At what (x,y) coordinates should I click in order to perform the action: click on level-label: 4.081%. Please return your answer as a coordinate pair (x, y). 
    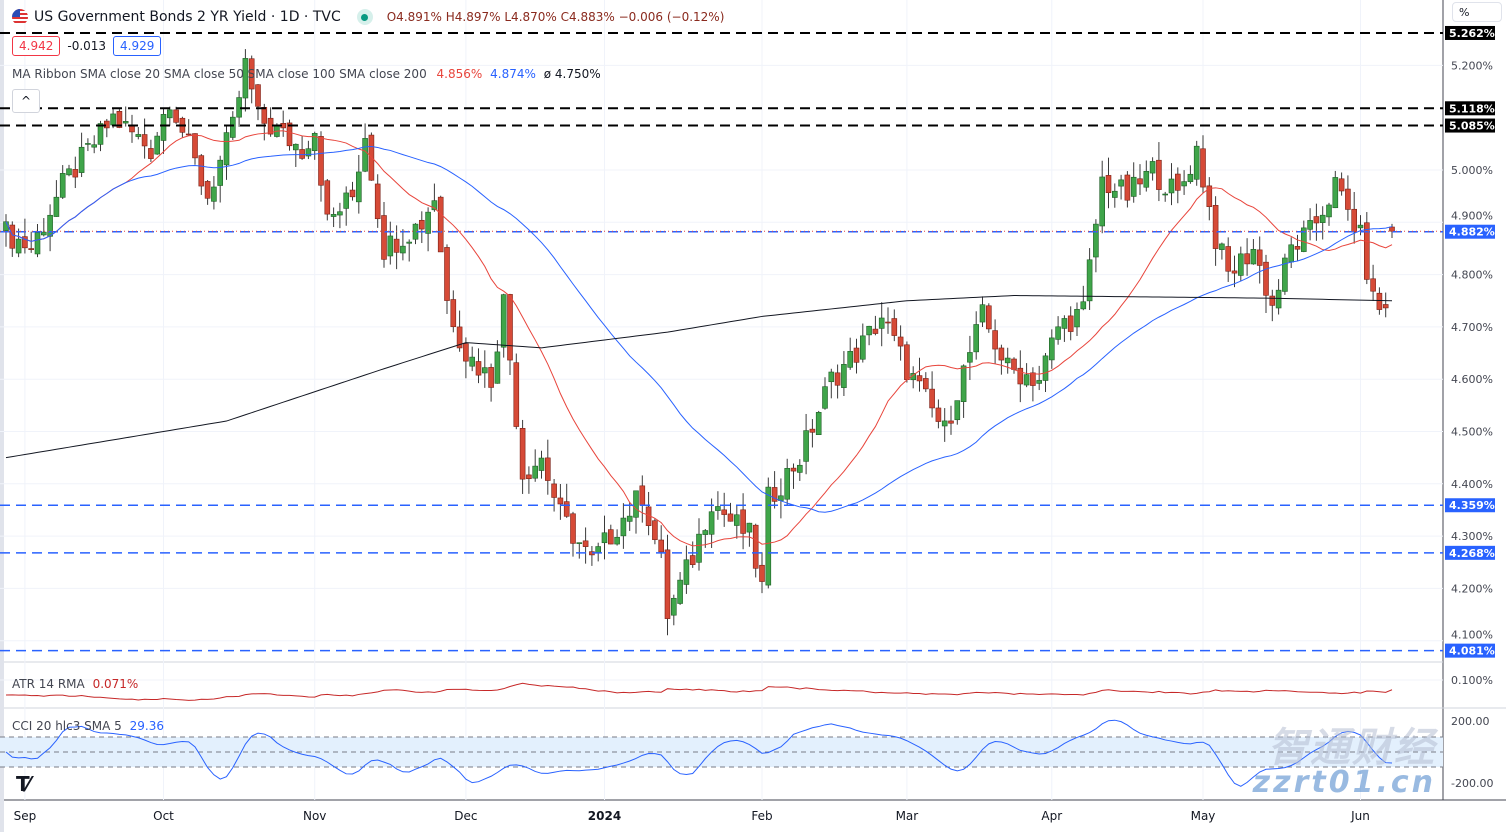
    Looking at the image, I should click on (1472, 651).